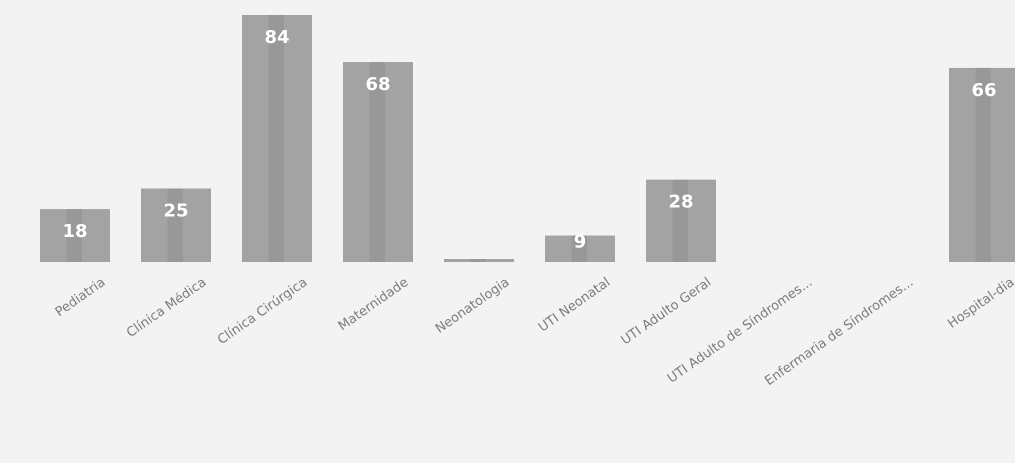 Image resolution: width=1015 pixels, height=463 pixels. Describe the element at coordinates (667, 311) in the screenshot. I see `category-tick-label: UTI Adulto Geral` at that location.